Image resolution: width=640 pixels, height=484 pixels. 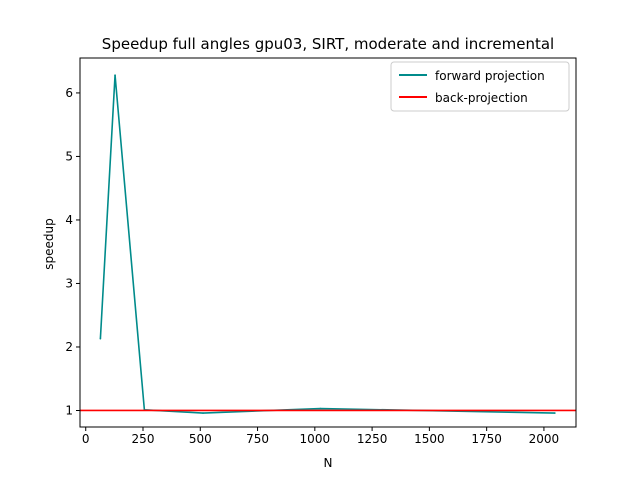 What do you see at coordinates (72, 251) in the screenshot?
I see `y-axis-ticks: 1 2 3 4 5 6` at bounding box center [72, 251].